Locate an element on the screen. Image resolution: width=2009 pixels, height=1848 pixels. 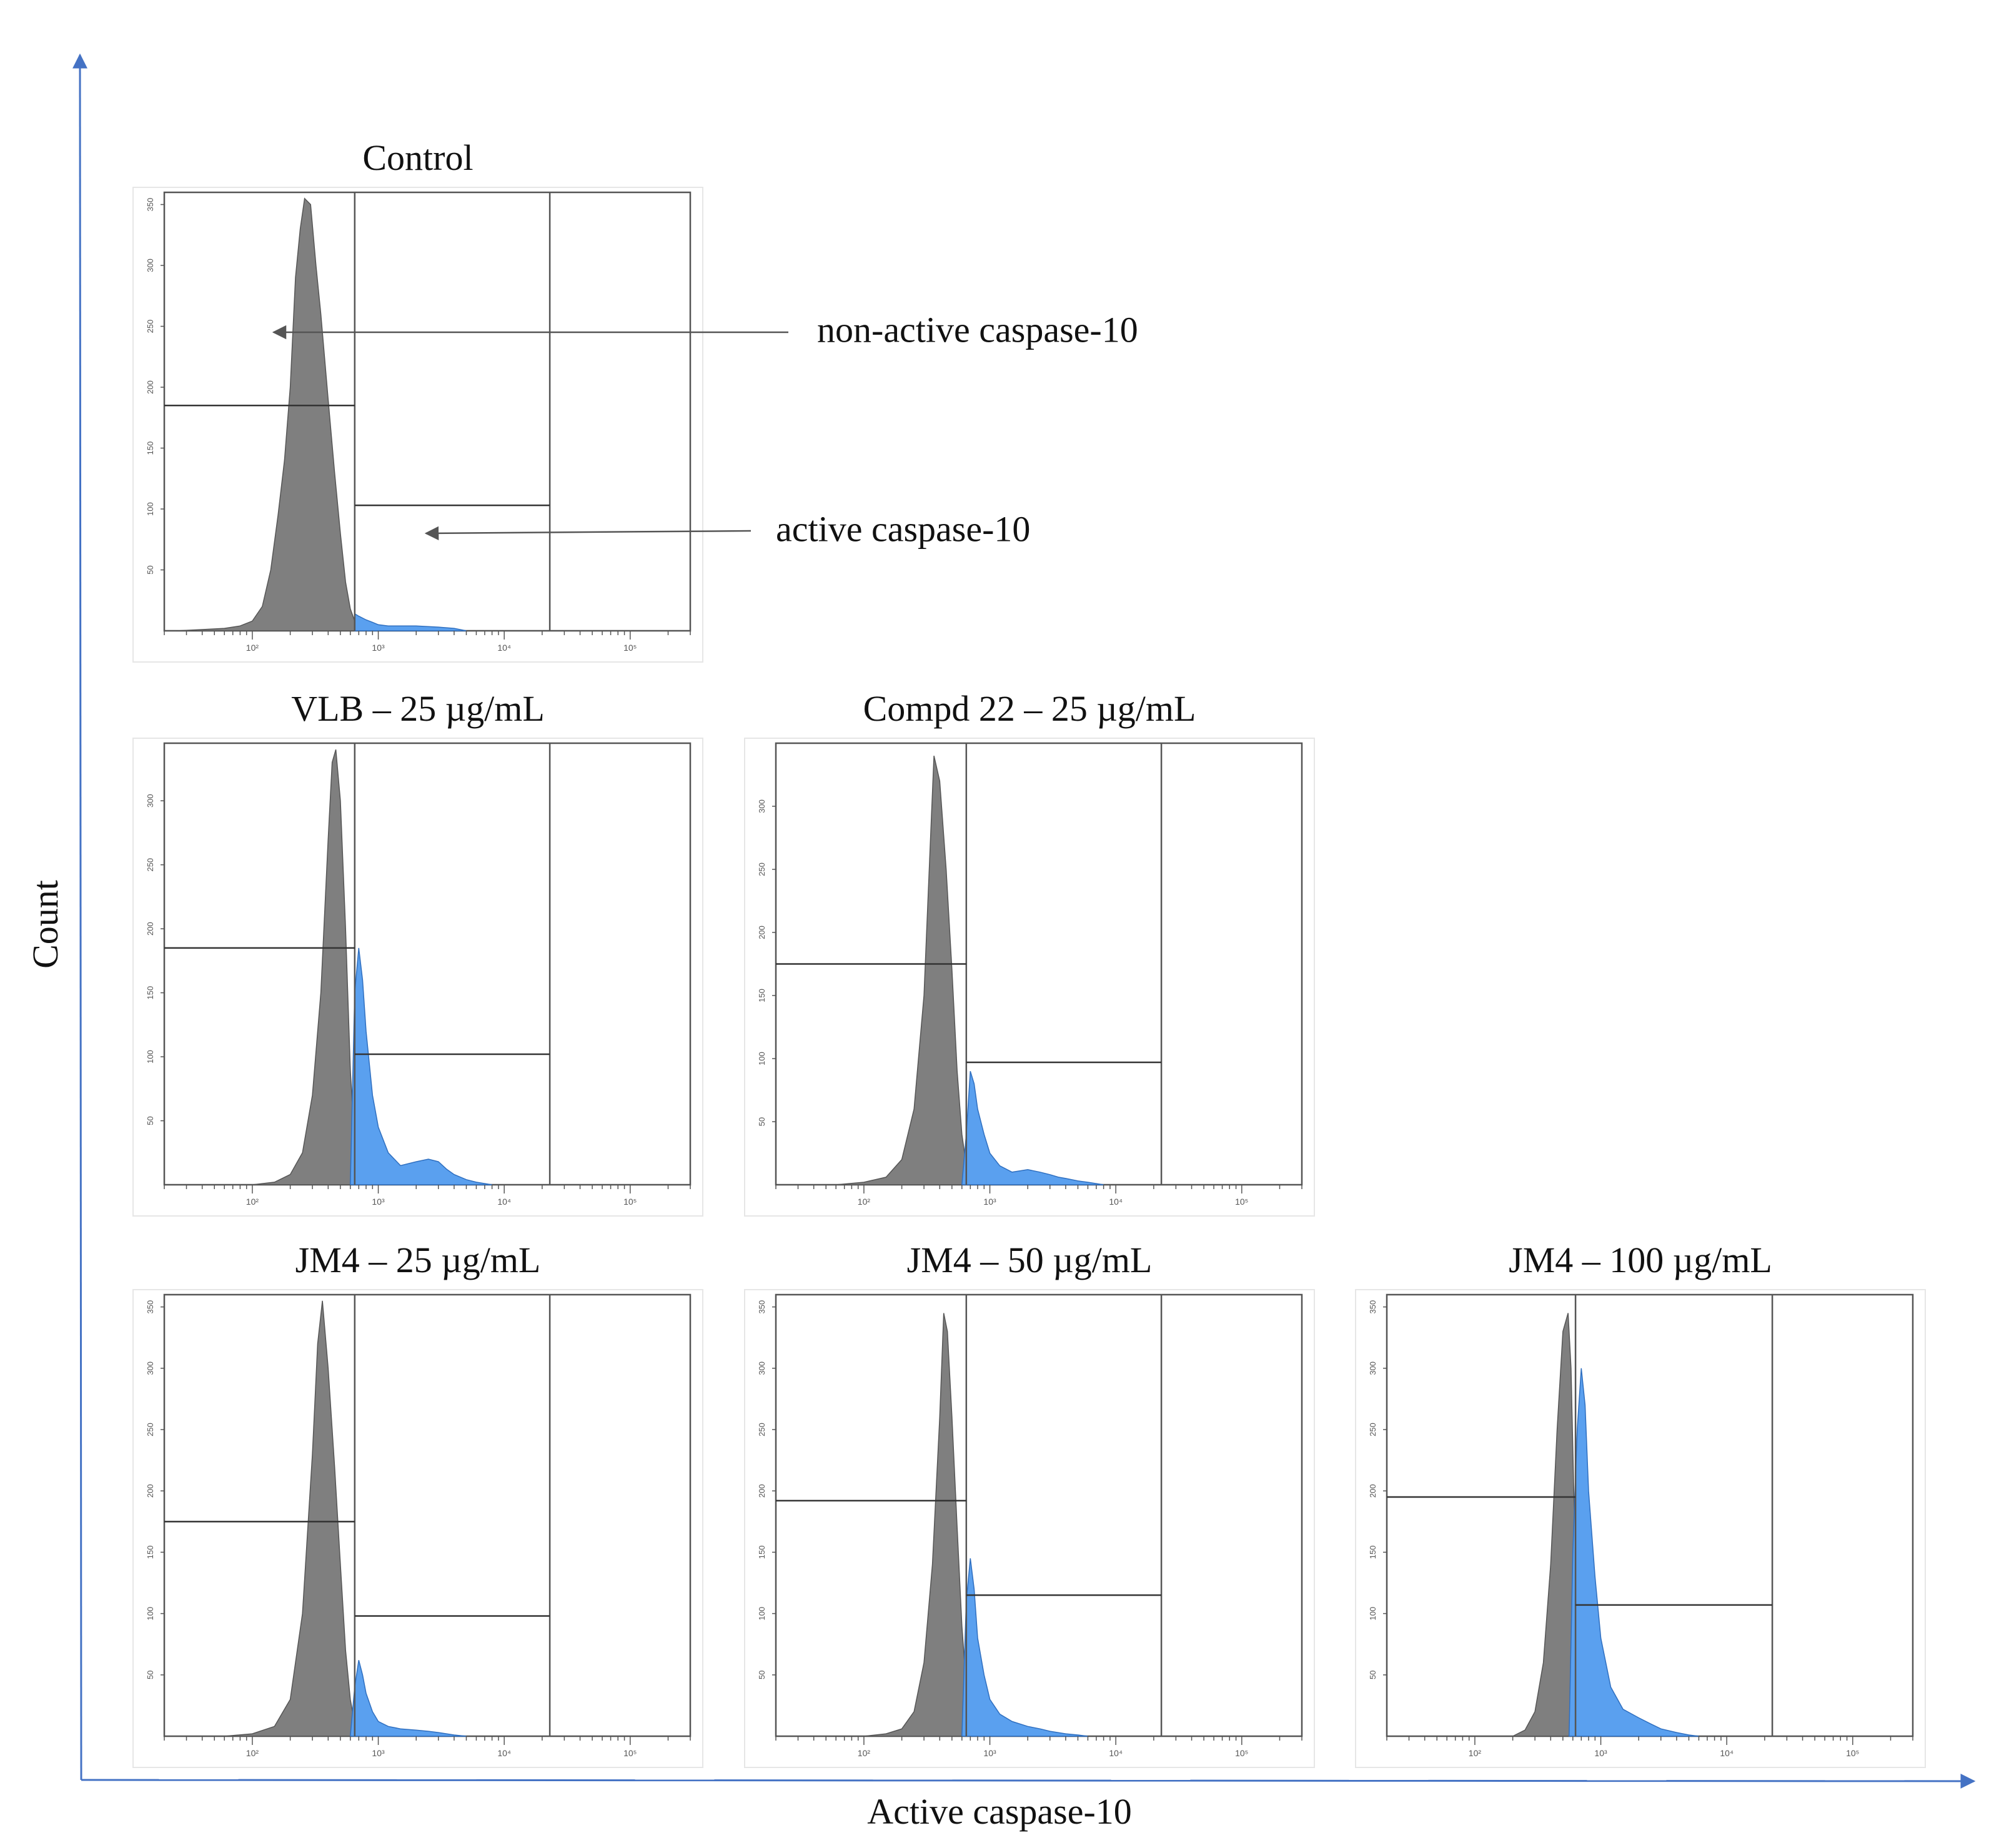
panel-title: JM4 – 100 µg/mL is located at coordinates (1640, 1260).